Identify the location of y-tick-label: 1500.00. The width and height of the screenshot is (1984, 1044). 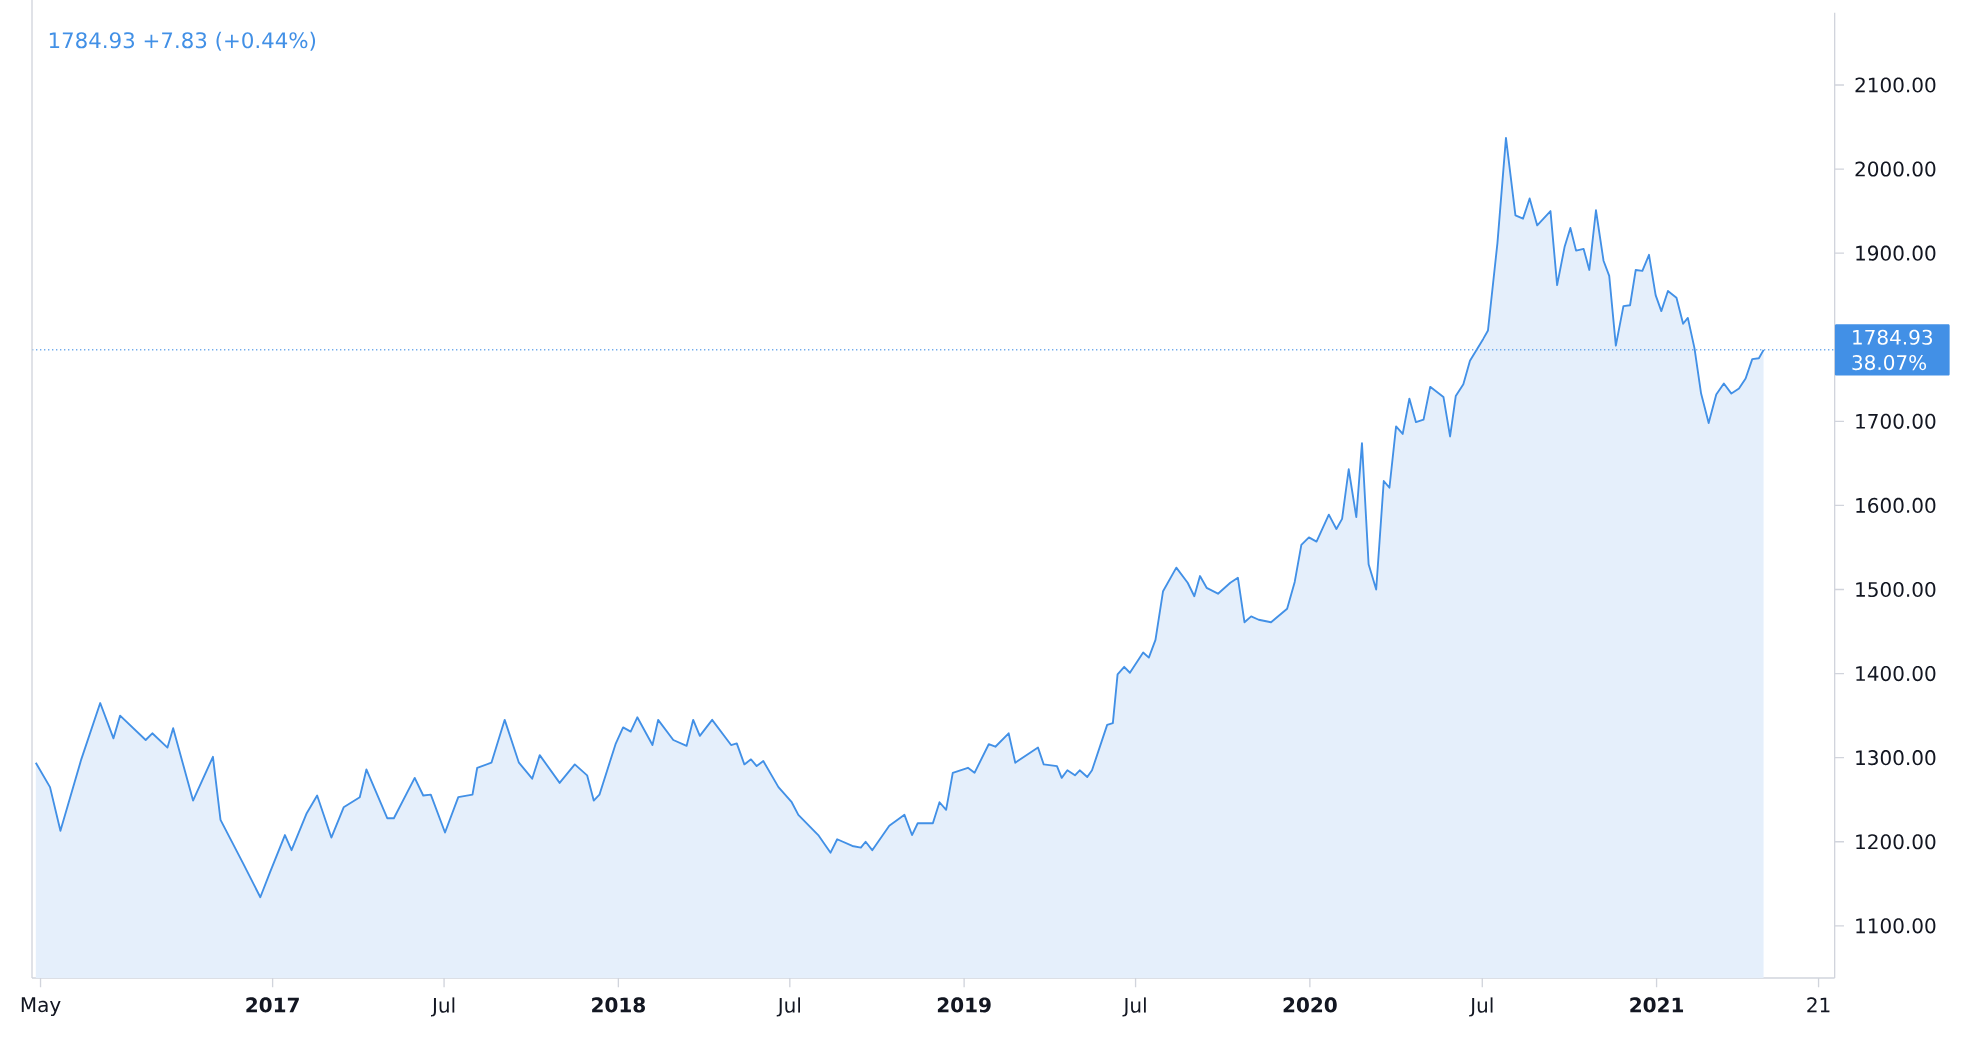
(1896, 589).